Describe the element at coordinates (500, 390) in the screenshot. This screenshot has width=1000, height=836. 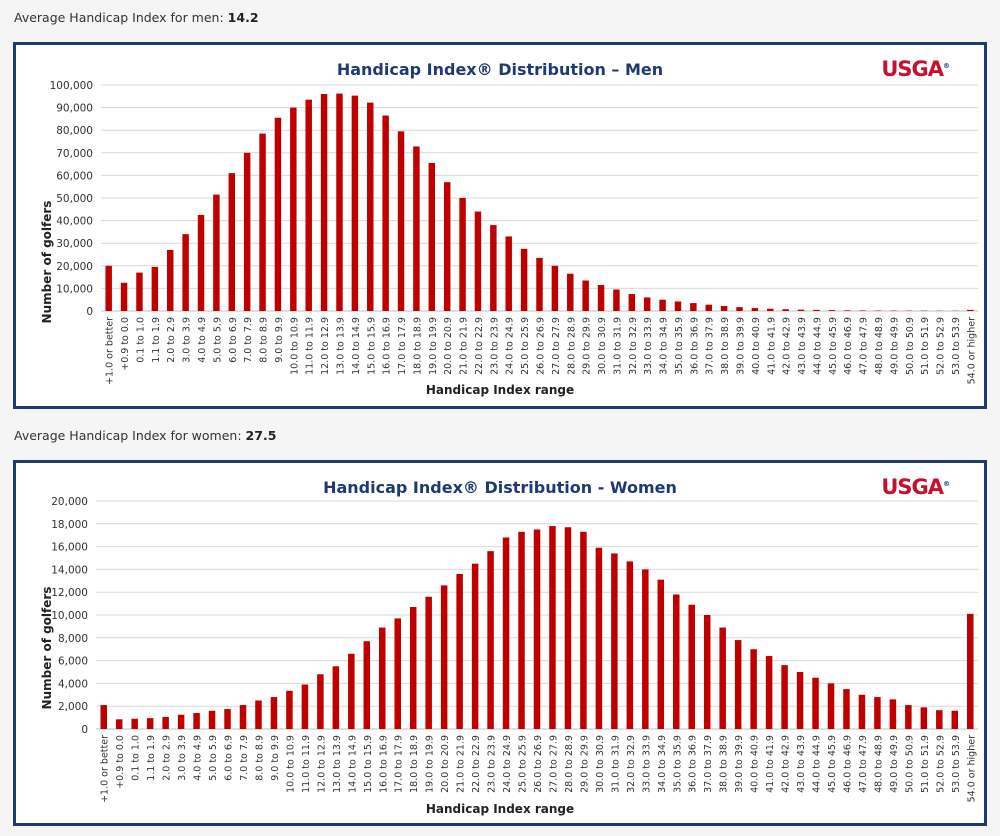
I see `men-x-axis-label: Handicap Index range` at that location.